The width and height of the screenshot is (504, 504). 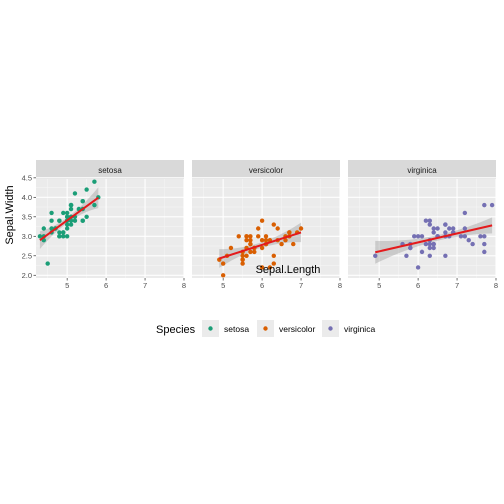 What do you see at coordinates (348, 328) in the screenshot?
I see `legend-item-virginica: virginica` at bounding box center [348, 328].